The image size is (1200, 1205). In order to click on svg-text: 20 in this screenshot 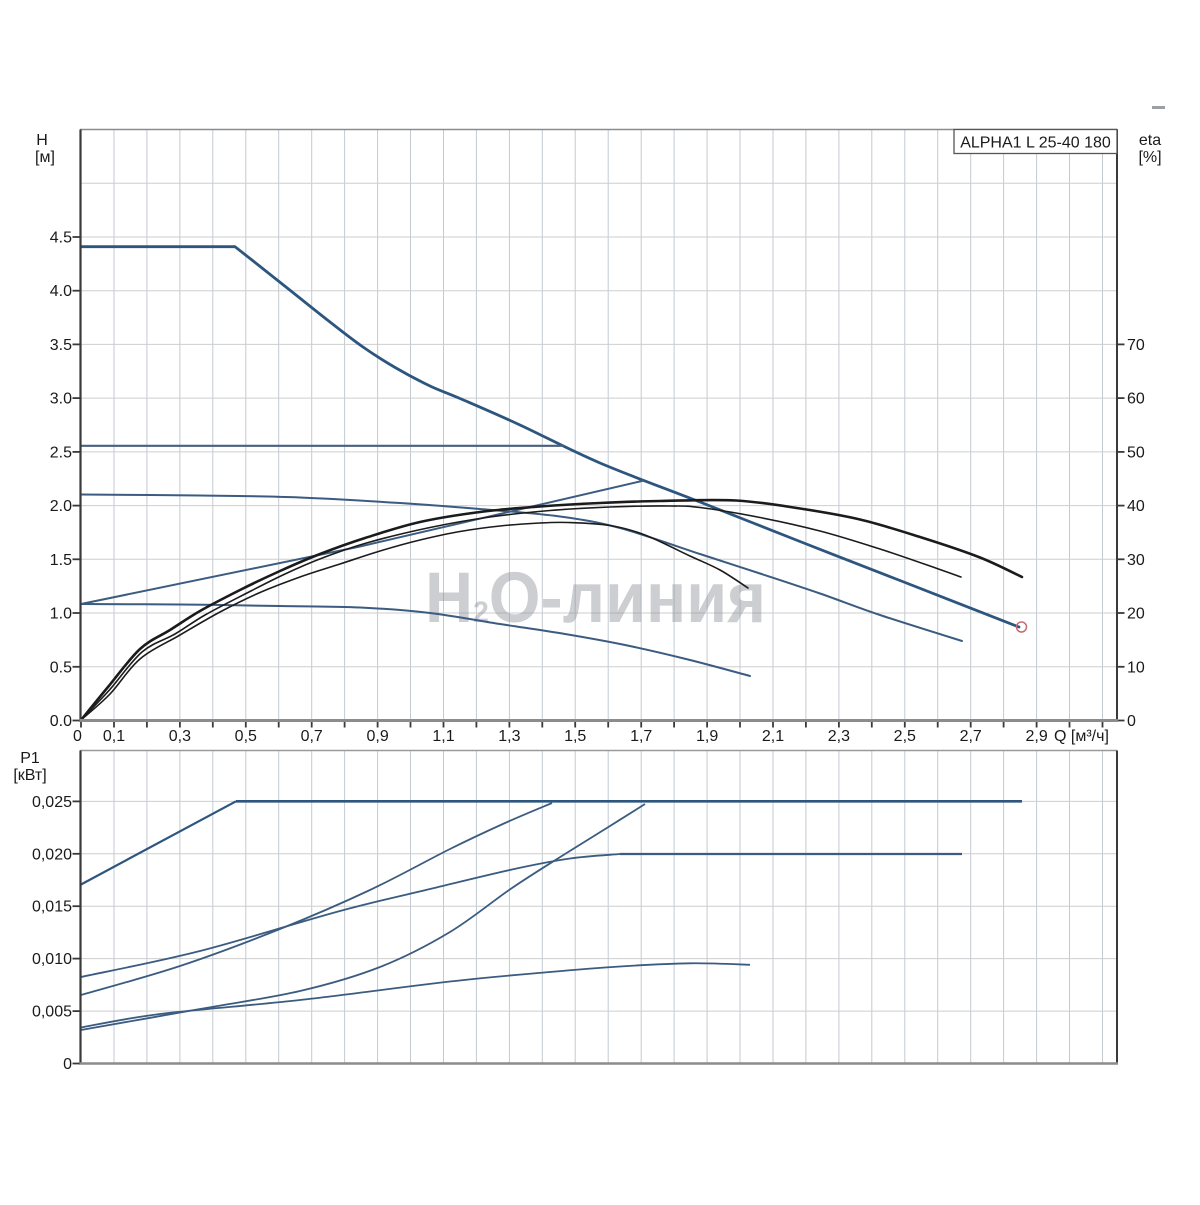, I will do `click(1136, 614)`.